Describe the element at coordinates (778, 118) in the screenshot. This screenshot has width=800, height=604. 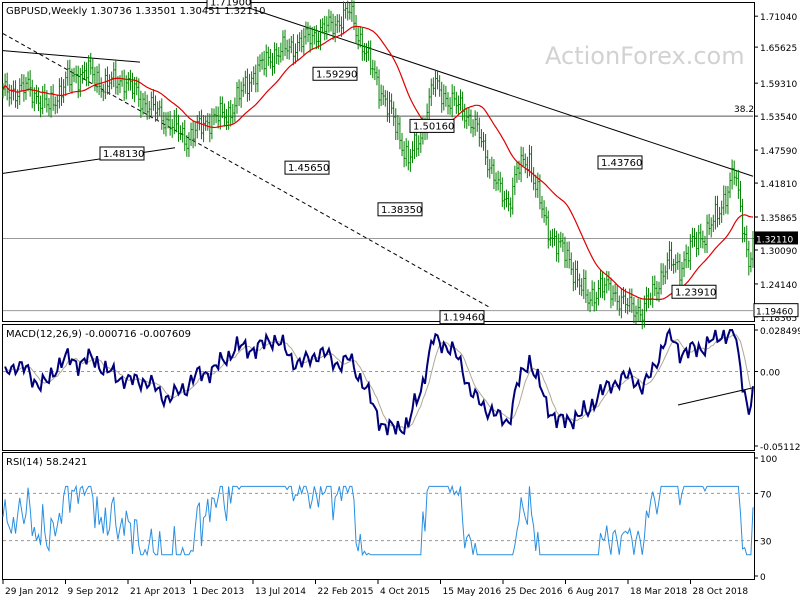
I see `price-tick-label: 1.53540` at that location.